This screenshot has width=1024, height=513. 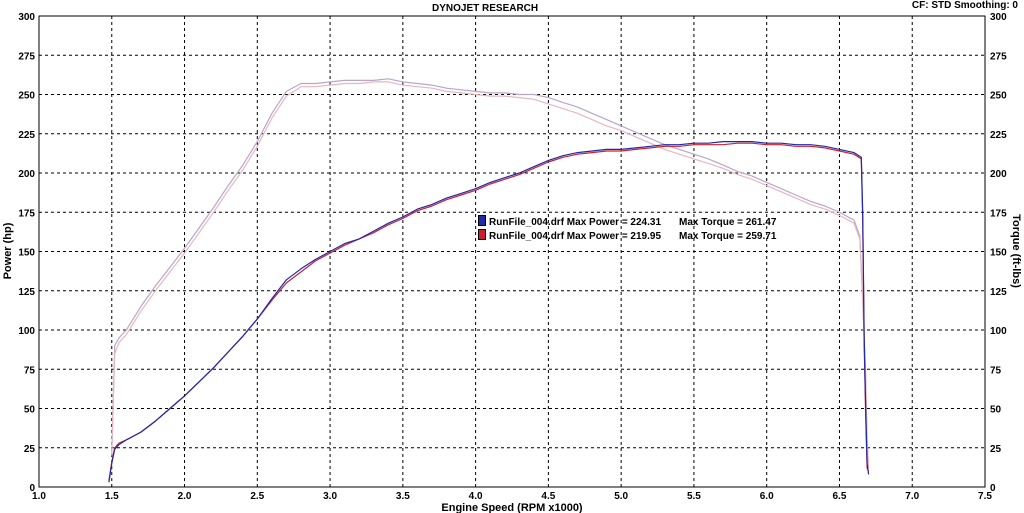 I want to click on y-right-axis-label: Torque (ft-lbs), so click(x=1016, y=251).